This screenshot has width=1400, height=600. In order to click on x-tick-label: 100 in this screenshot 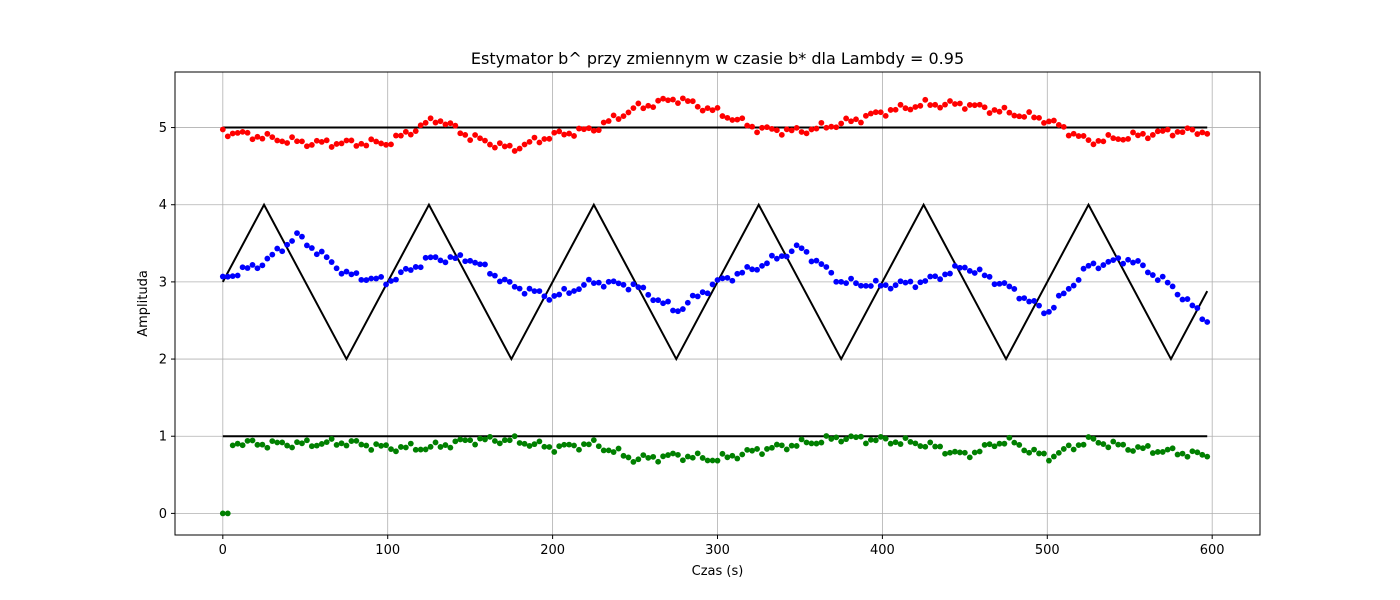, I will do `click(387, 550)`.